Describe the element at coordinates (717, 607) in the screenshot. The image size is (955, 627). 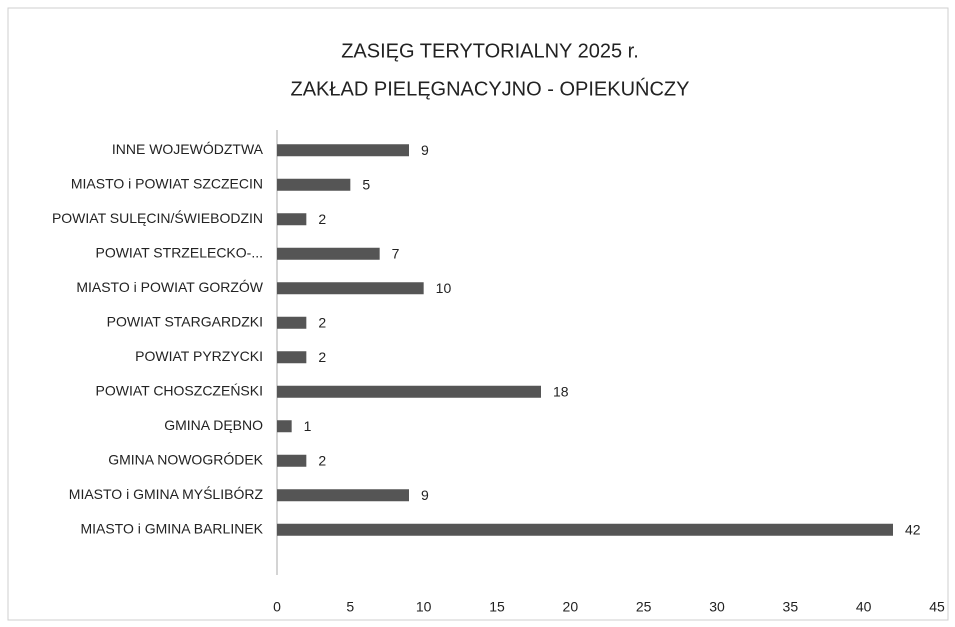
I see `x-tick-label: 30` at that location.